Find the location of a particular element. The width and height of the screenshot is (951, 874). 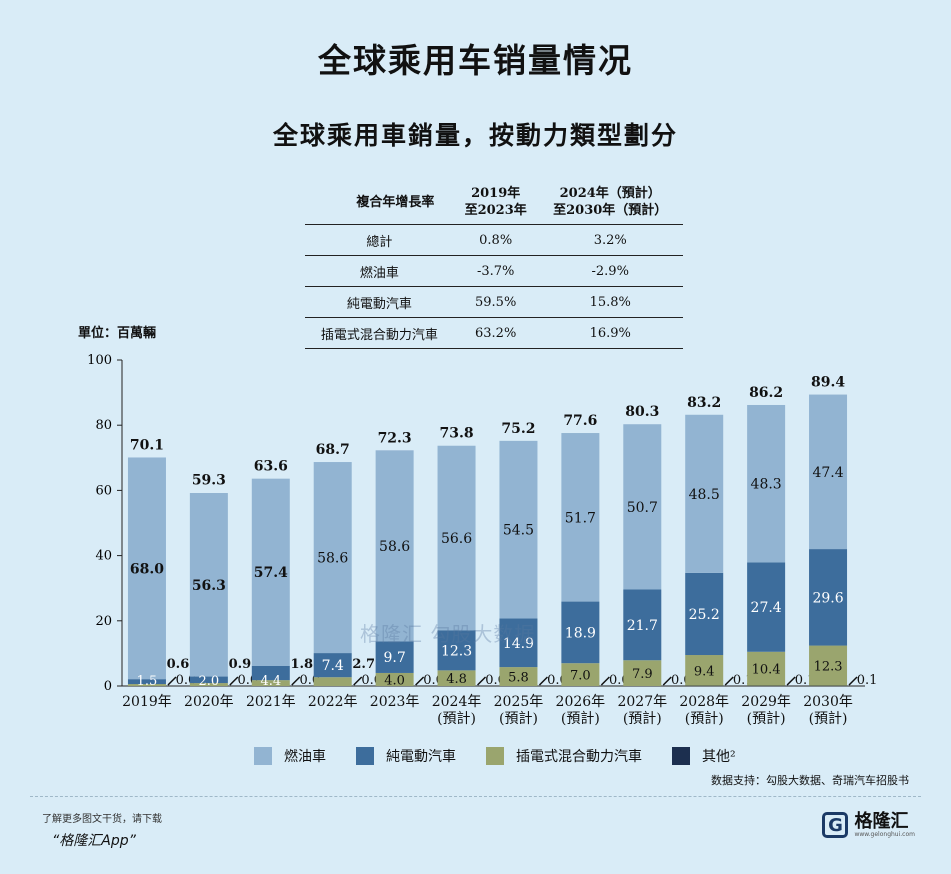

data-label-bev: 9.7 is located at coordinates (394, 658).